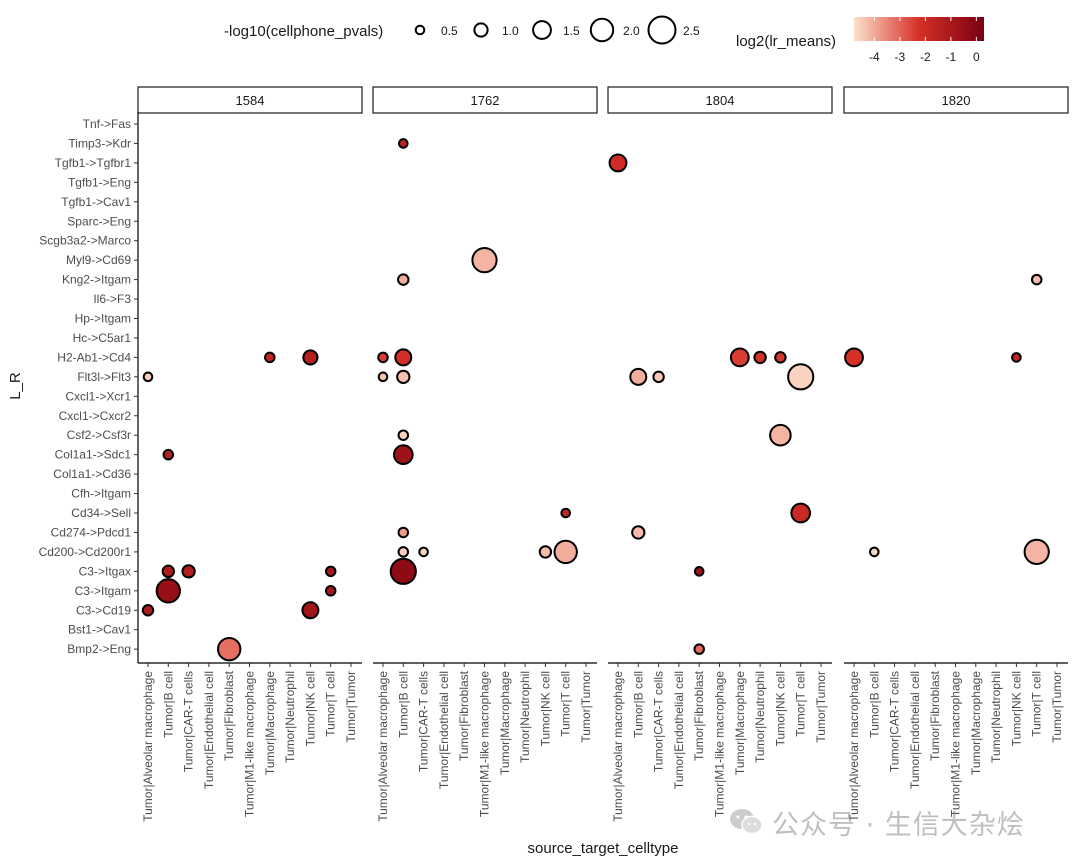 The height and width of the screenshot is (864, 1080). Describe the element at coordinates (874, 57) in the screenshot. I see `color-legend-label: -4` at that location.